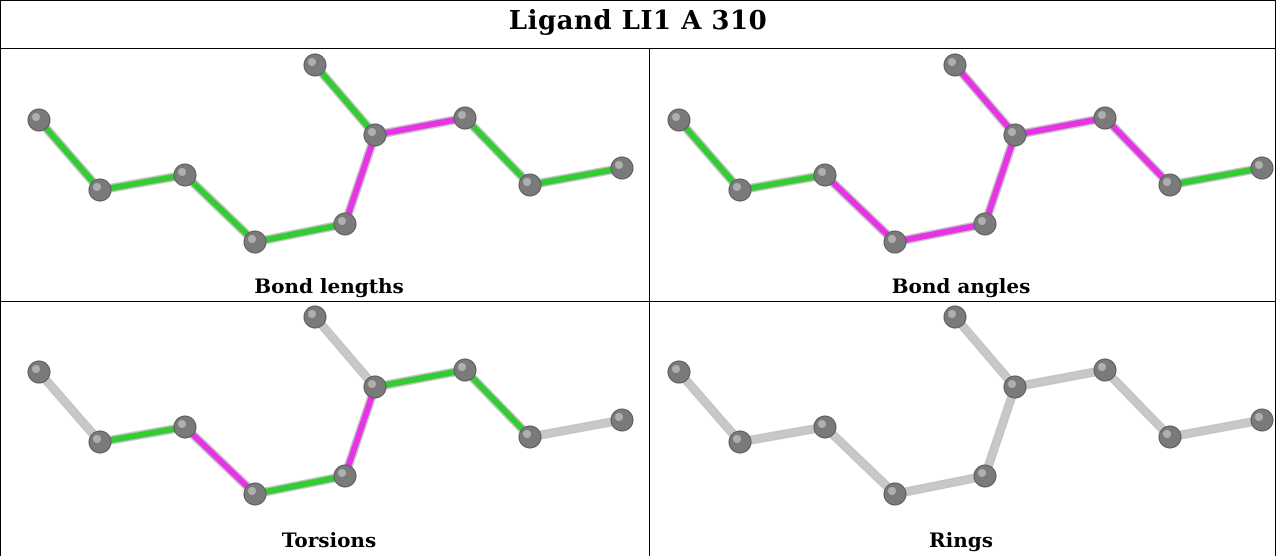 Image resolution: width=1276 pixels, height=556 pixels. What do you see at coordinates (960, 540) in the screenshot?
I see `panel-caption: Rings` at bounding box center [960, 540].